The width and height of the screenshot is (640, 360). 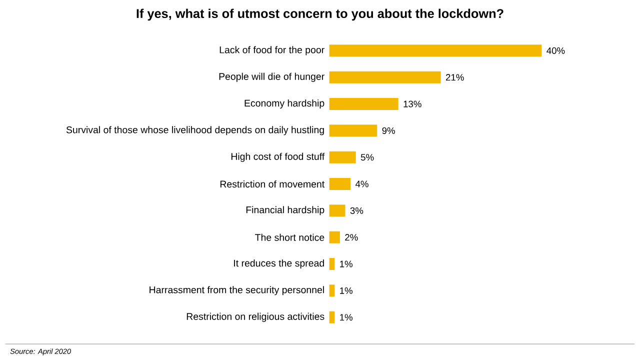 I want to click on data-label: 2%, so click(x=351, y=237).